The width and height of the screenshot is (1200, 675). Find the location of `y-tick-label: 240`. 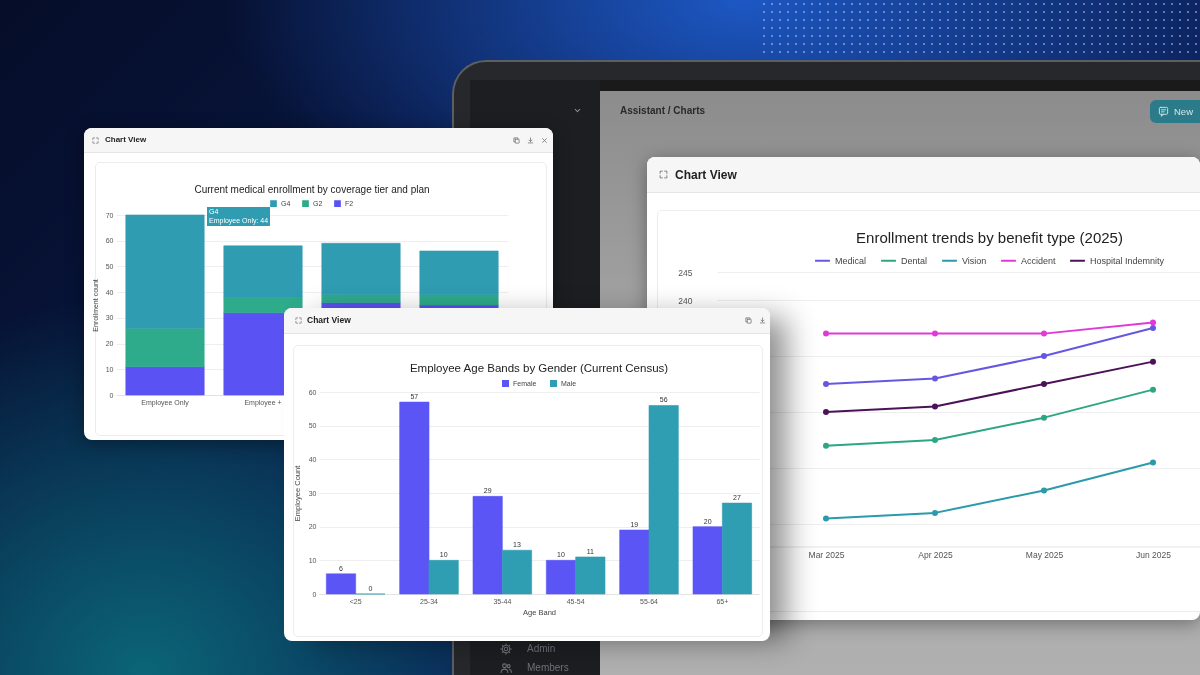

y-tick-label: 240 is located at coordinates (685, 300).